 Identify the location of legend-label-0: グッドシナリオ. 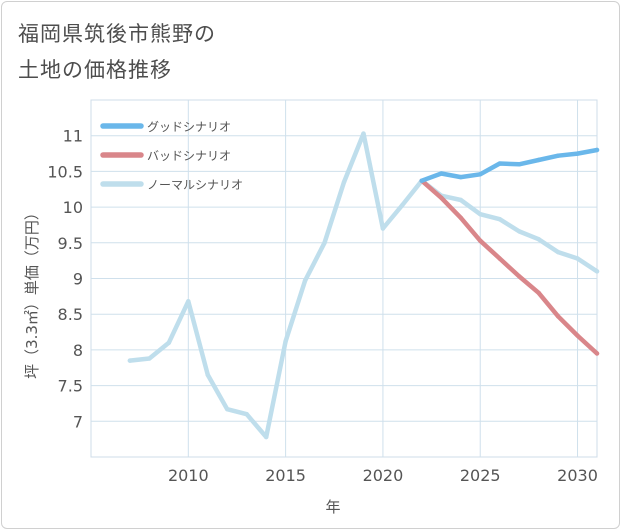
(189, 127).